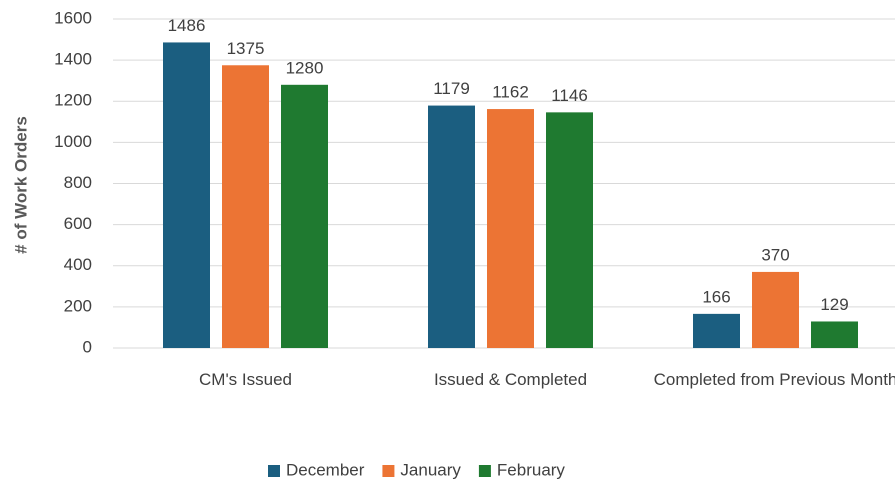 Image resolution: width=895 pixels, height=482 pixels. I want to click on data-label: 129, so click(834, 304).